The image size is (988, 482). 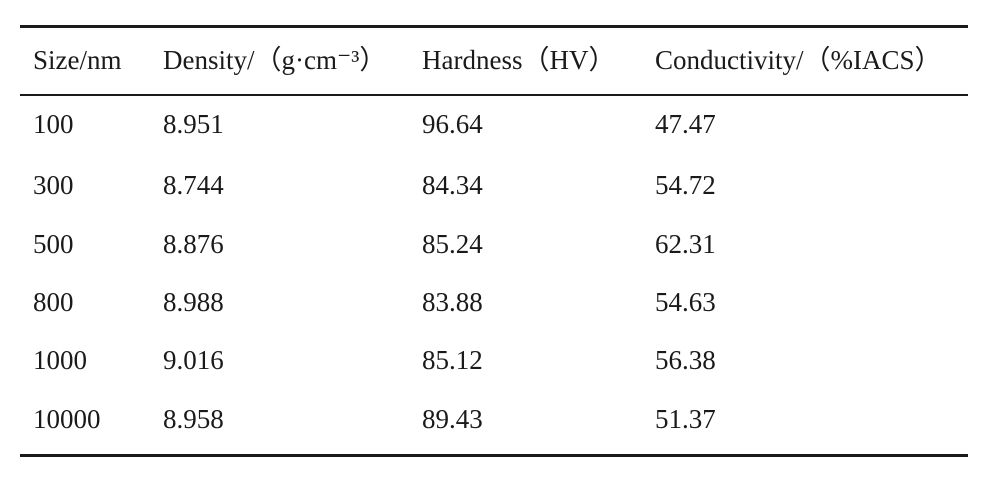 I want to click on table-cell: 51.37, so click(x=685, y=419).